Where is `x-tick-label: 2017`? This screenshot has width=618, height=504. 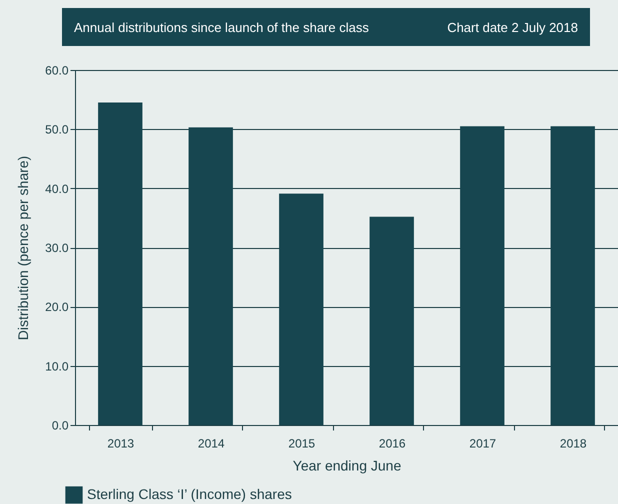 x-tick-label: 2017 is located at coordinates (482, 443).